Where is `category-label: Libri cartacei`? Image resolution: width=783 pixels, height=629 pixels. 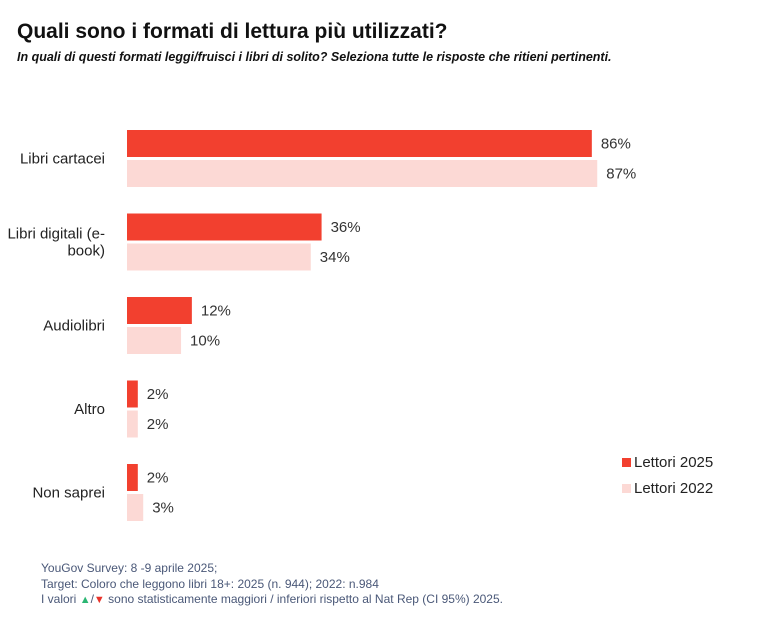 category-label: Libri cartacei is located at coordinates (62, 159).